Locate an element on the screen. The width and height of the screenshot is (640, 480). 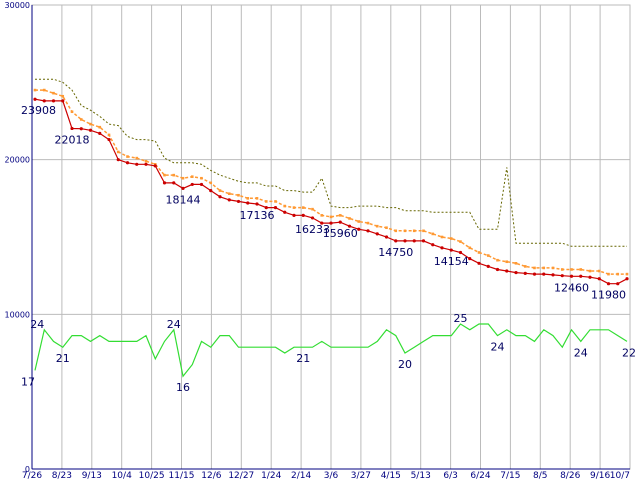
y-tick-label: 0 is located at coordinates (27, 469).